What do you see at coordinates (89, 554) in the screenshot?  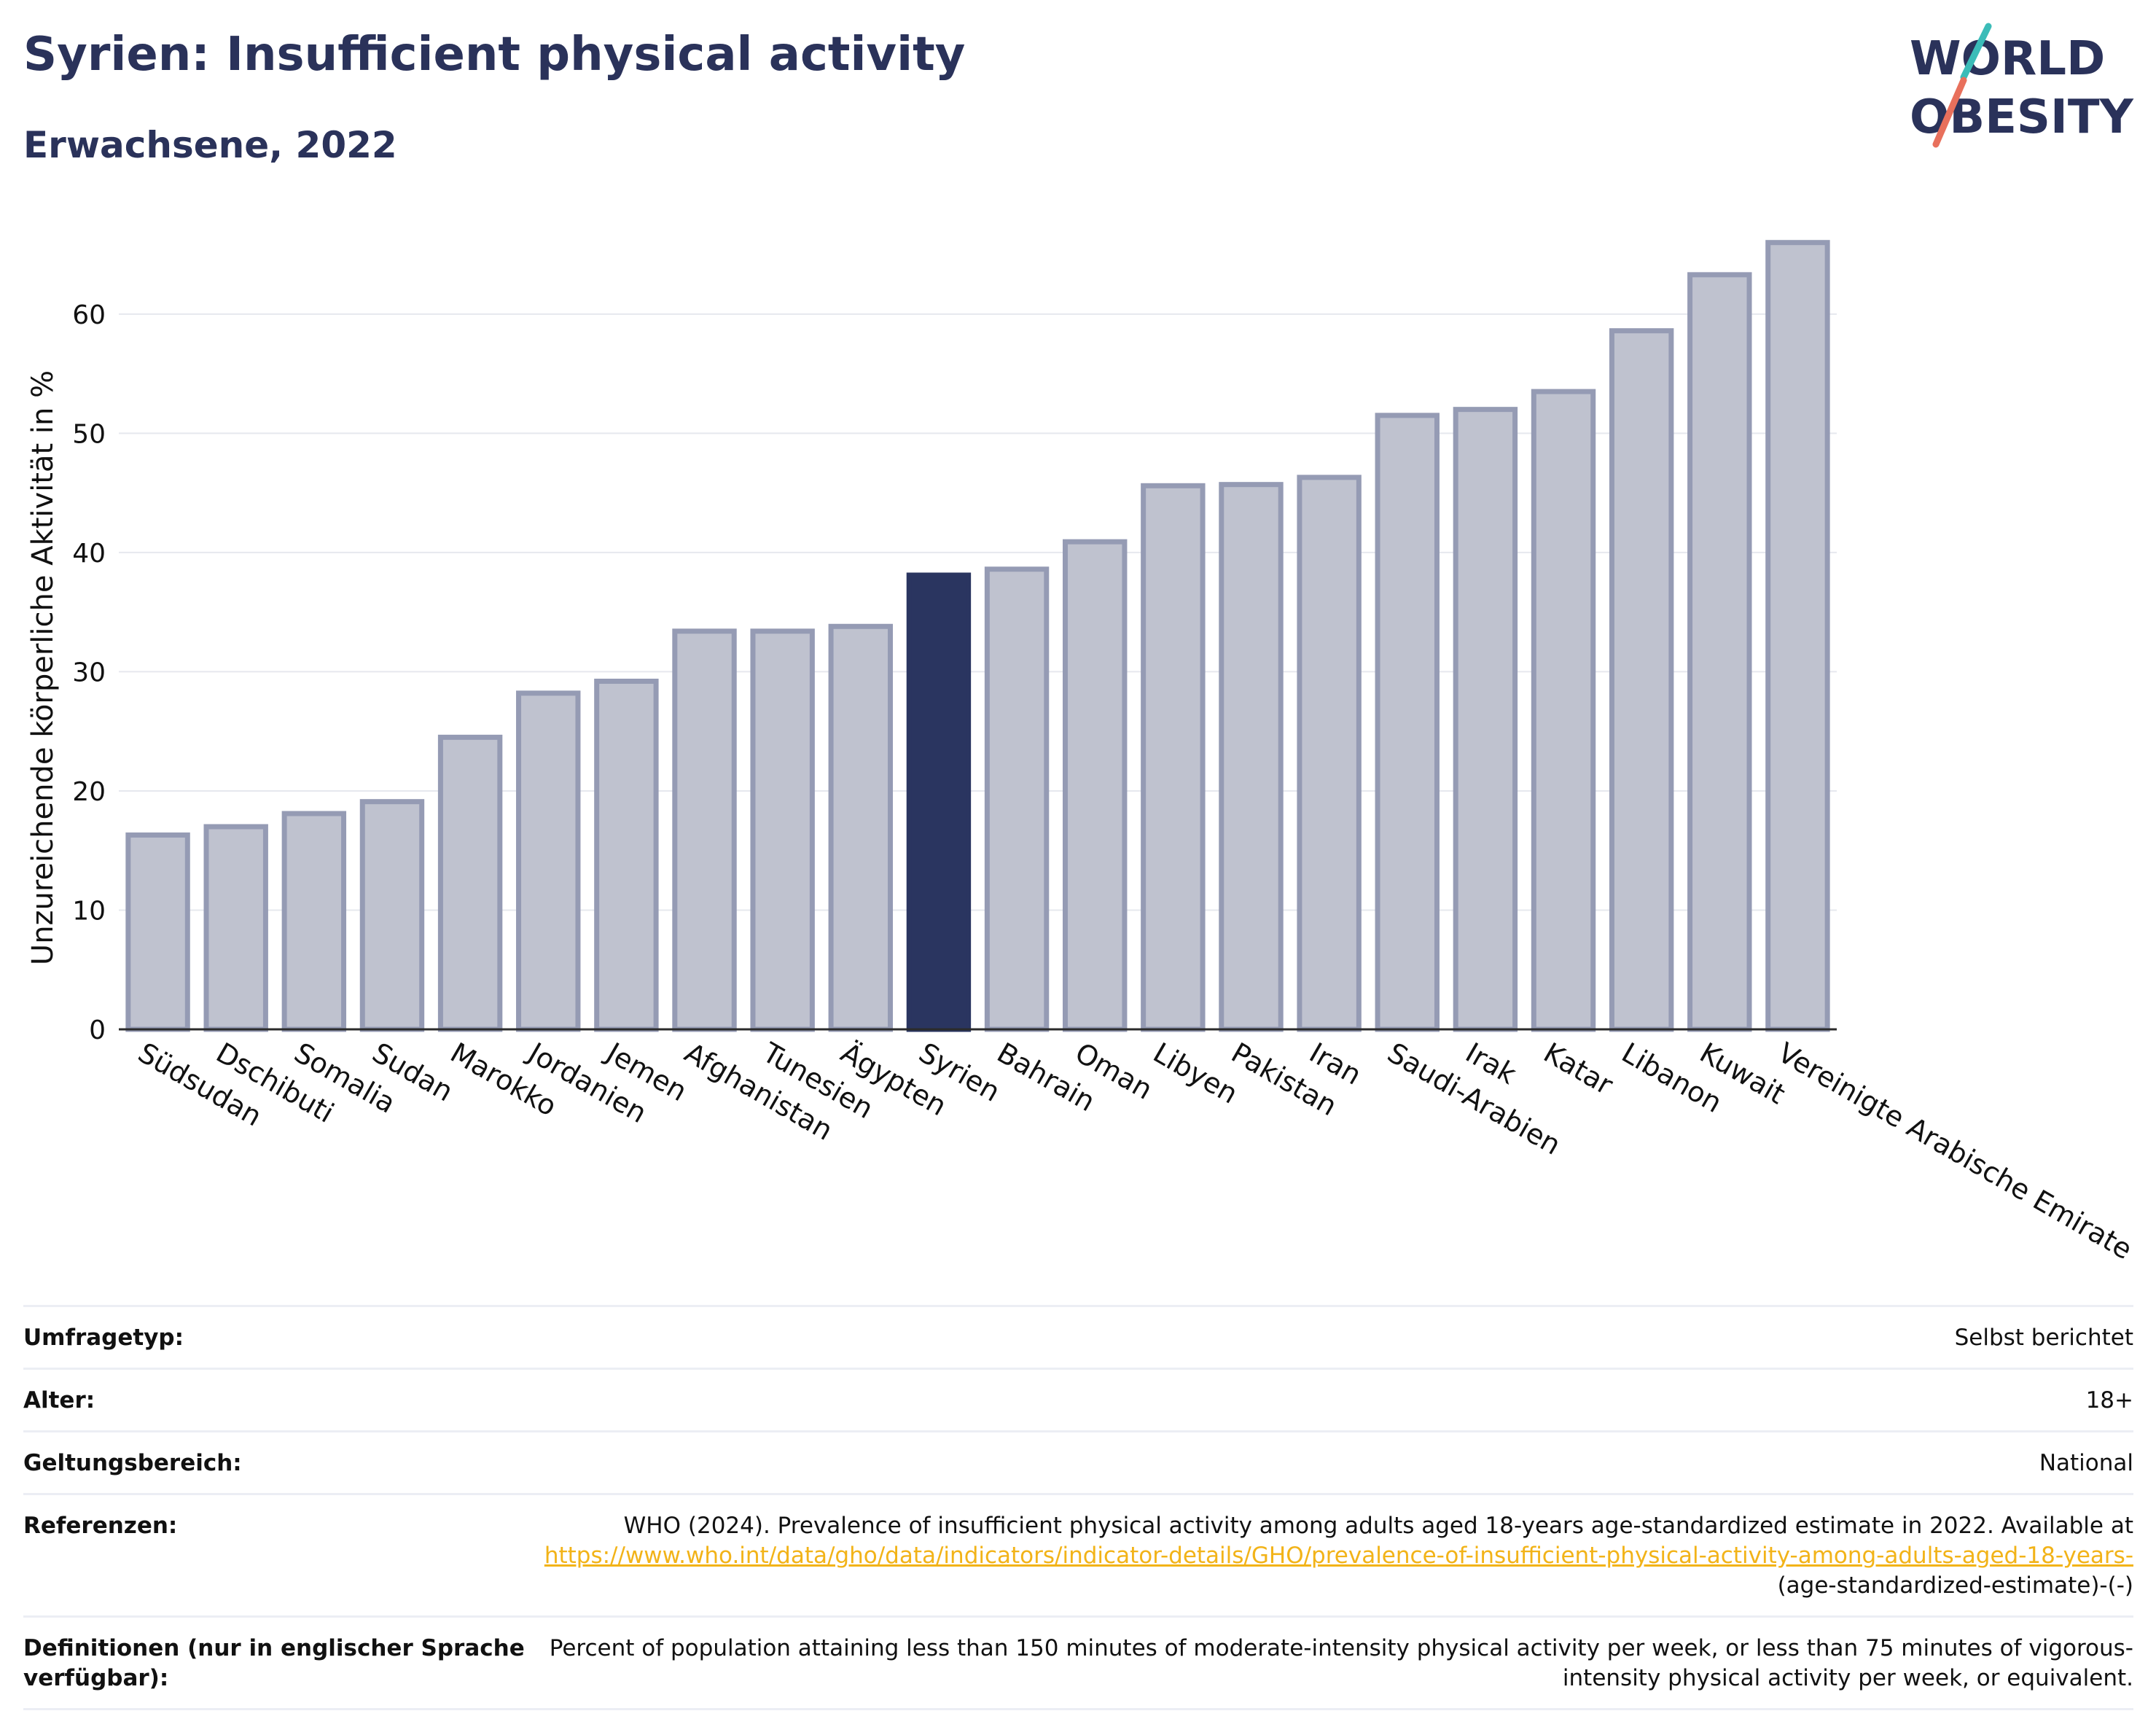 I see `y-tick-label: 40` at bounding box center [89, 554].